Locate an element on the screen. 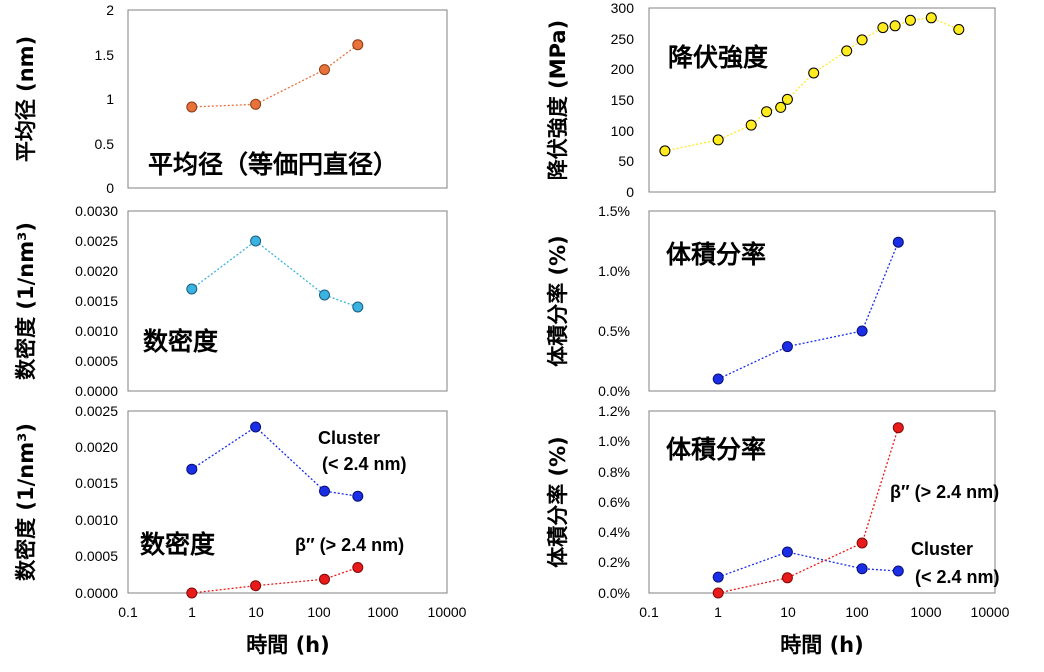  ytick-label: 0.5 is located at coordinates (105, 144).